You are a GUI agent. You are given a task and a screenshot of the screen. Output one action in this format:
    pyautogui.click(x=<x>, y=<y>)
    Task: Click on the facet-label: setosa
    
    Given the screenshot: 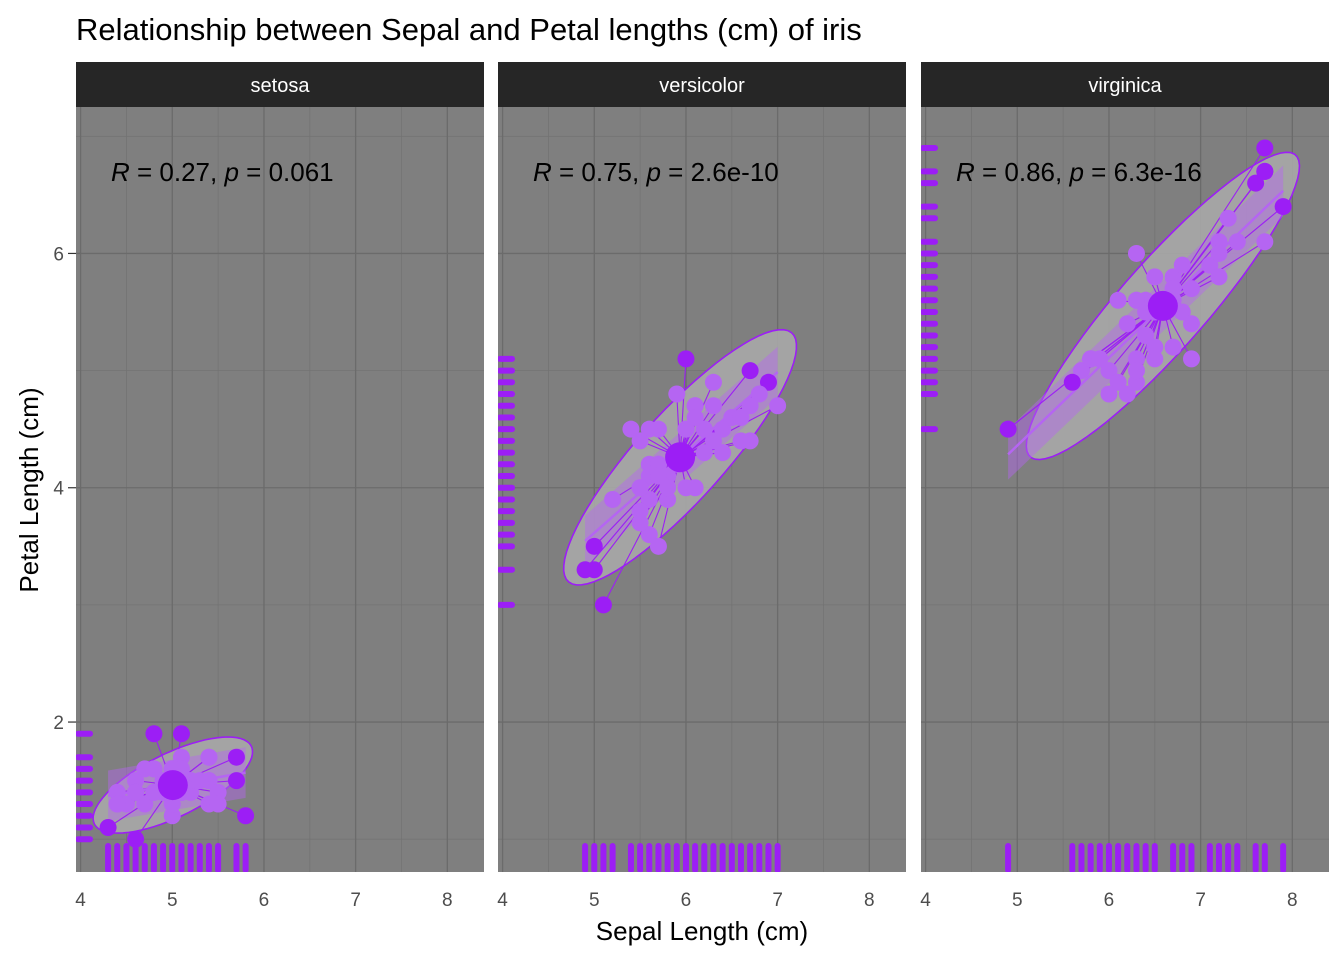 What is the action you would take?
    pyautogui.click(x=281, y=86)
    